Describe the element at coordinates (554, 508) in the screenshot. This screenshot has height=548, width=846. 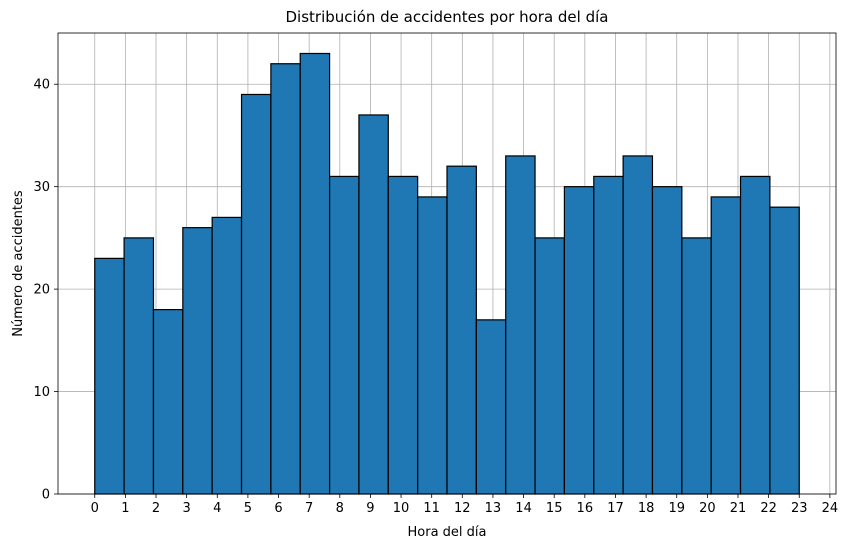
I see `x-tick-label: 15` at that location.